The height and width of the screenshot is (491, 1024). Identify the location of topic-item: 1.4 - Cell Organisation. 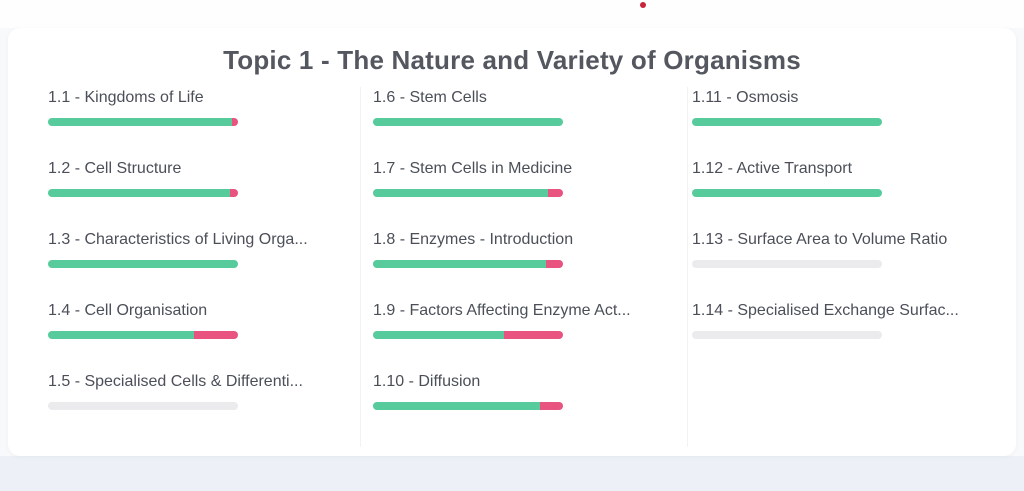
(195, 319).